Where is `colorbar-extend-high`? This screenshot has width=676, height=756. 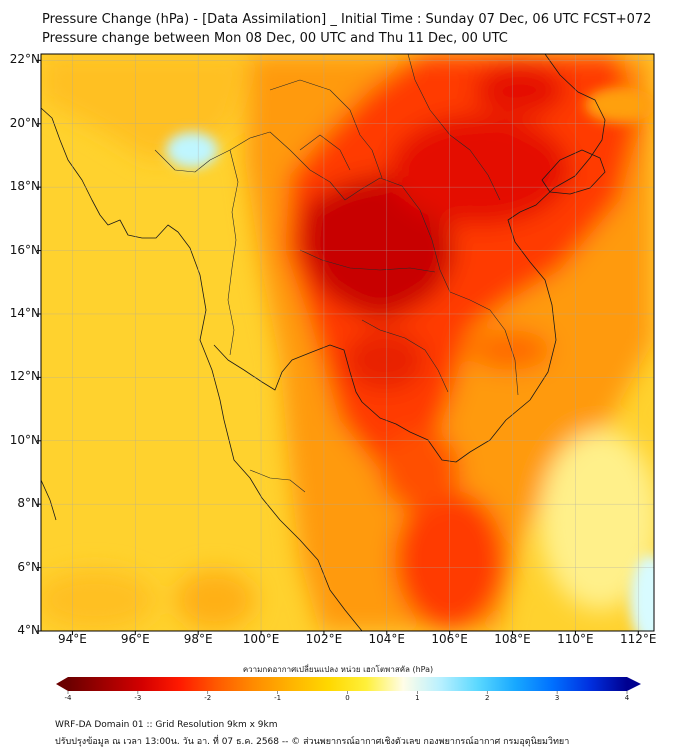 colorbar-extend-high is located at coordinates (634, 684).